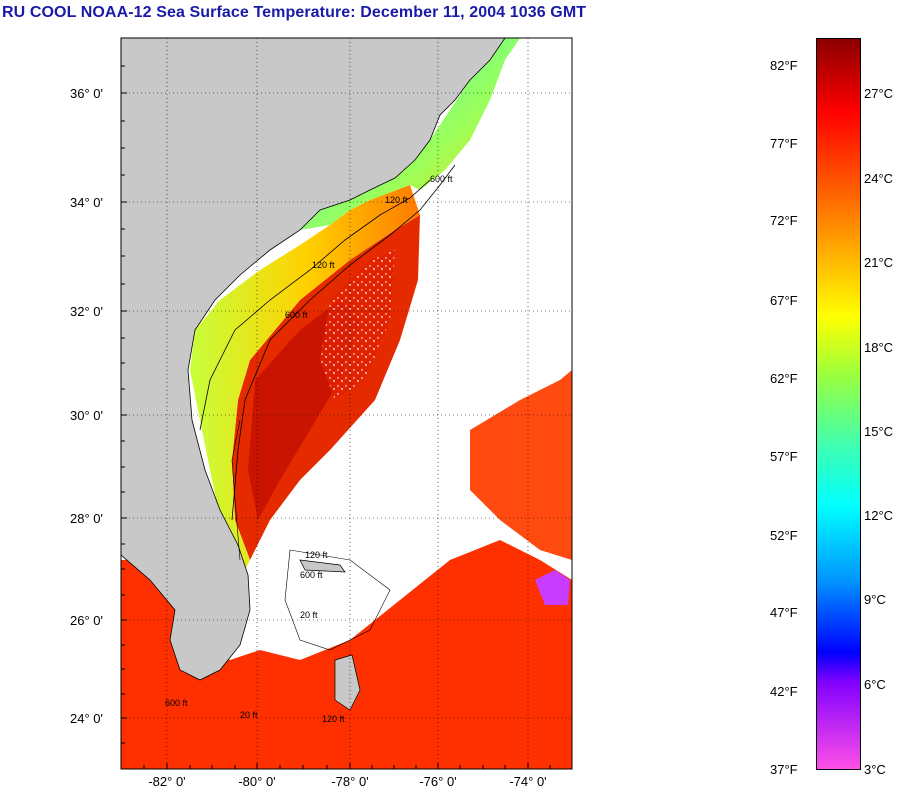 The height and width of the screenshot is (793, 905). What do you see at coordinates (784, 535) in the screenshot?
I see `colorbar-f-label: 52°F` at bounding box center [784, 535].